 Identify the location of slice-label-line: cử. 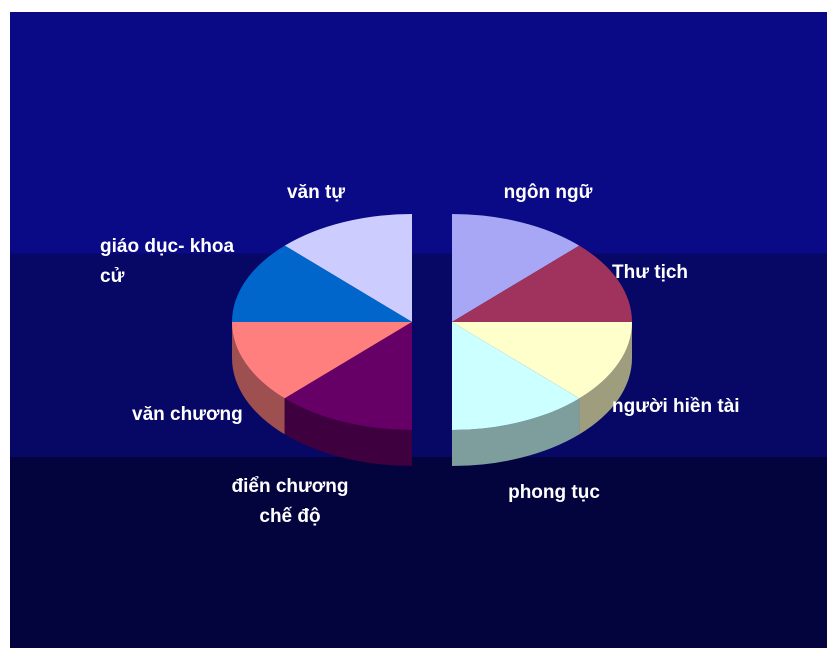
(112, 276).